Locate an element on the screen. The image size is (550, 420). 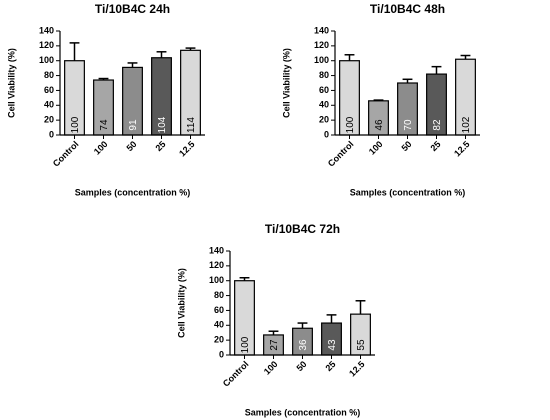
value-label: 114 is located at coordinates (191, 125).